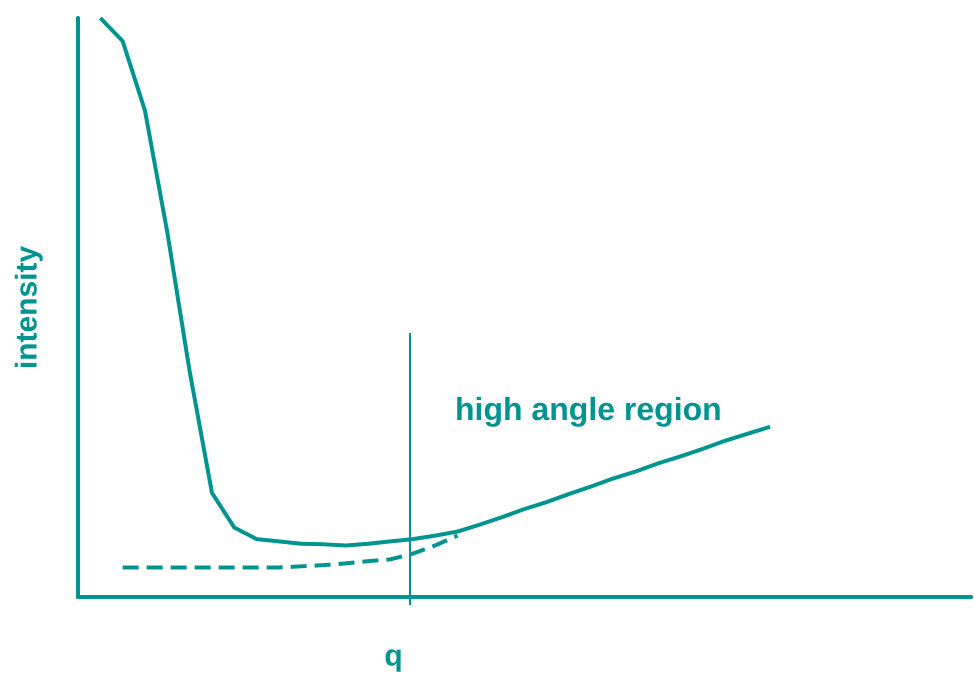 This screenshot has width=974, height=676. What do you see at coordinates (588, 409) in the screenshot?
I see `annotation: high angle region` at bounding box center [588, 409].